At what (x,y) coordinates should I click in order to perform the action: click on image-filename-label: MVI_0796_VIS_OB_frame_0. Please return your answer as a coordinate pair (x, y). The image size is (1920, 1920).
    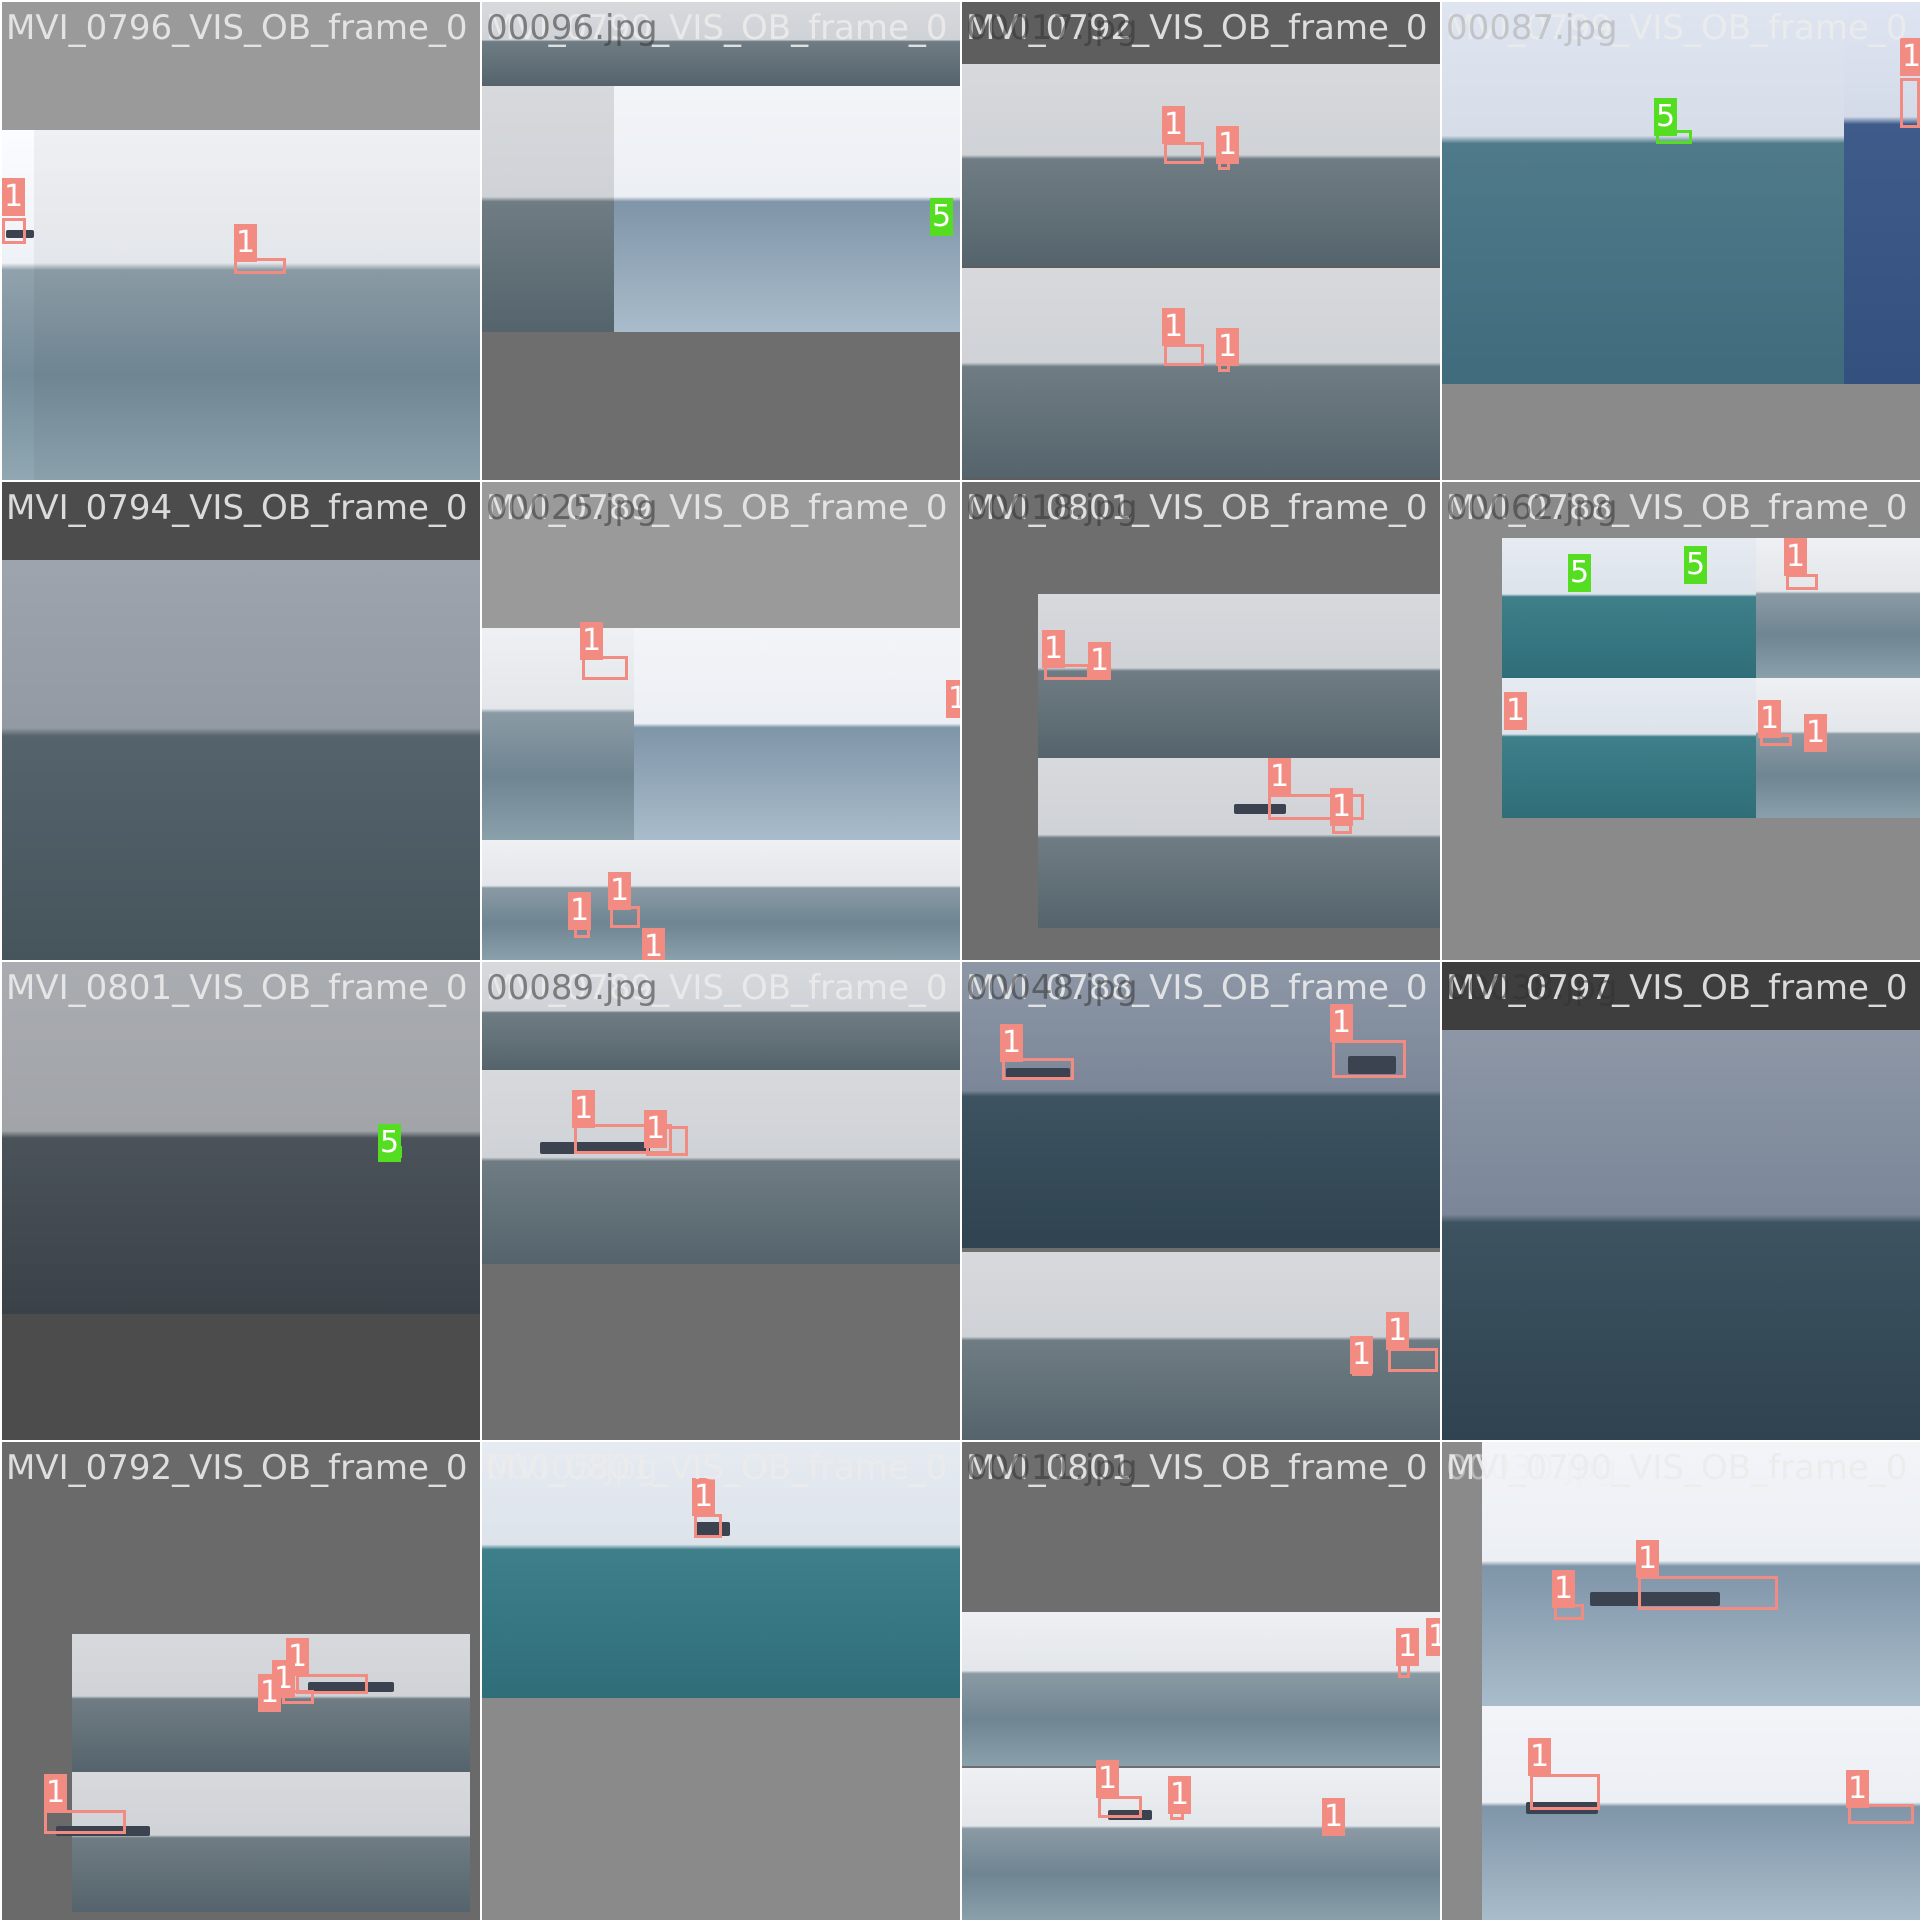
    Looking at the image, I should click on (237, 28).